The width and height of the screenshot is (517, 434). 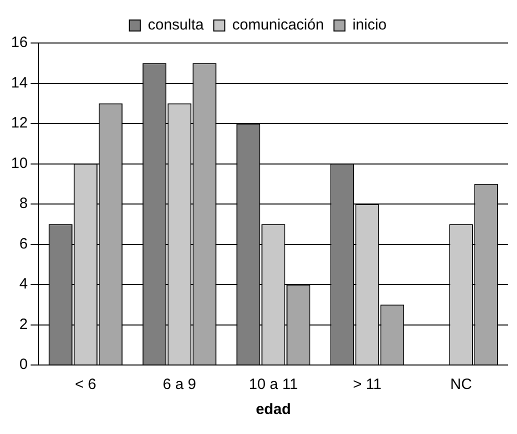 What do you see at coordinates (461, 385) in the screenshot?
I see `x-tick-label: NC` at bounding box center [461, 385].